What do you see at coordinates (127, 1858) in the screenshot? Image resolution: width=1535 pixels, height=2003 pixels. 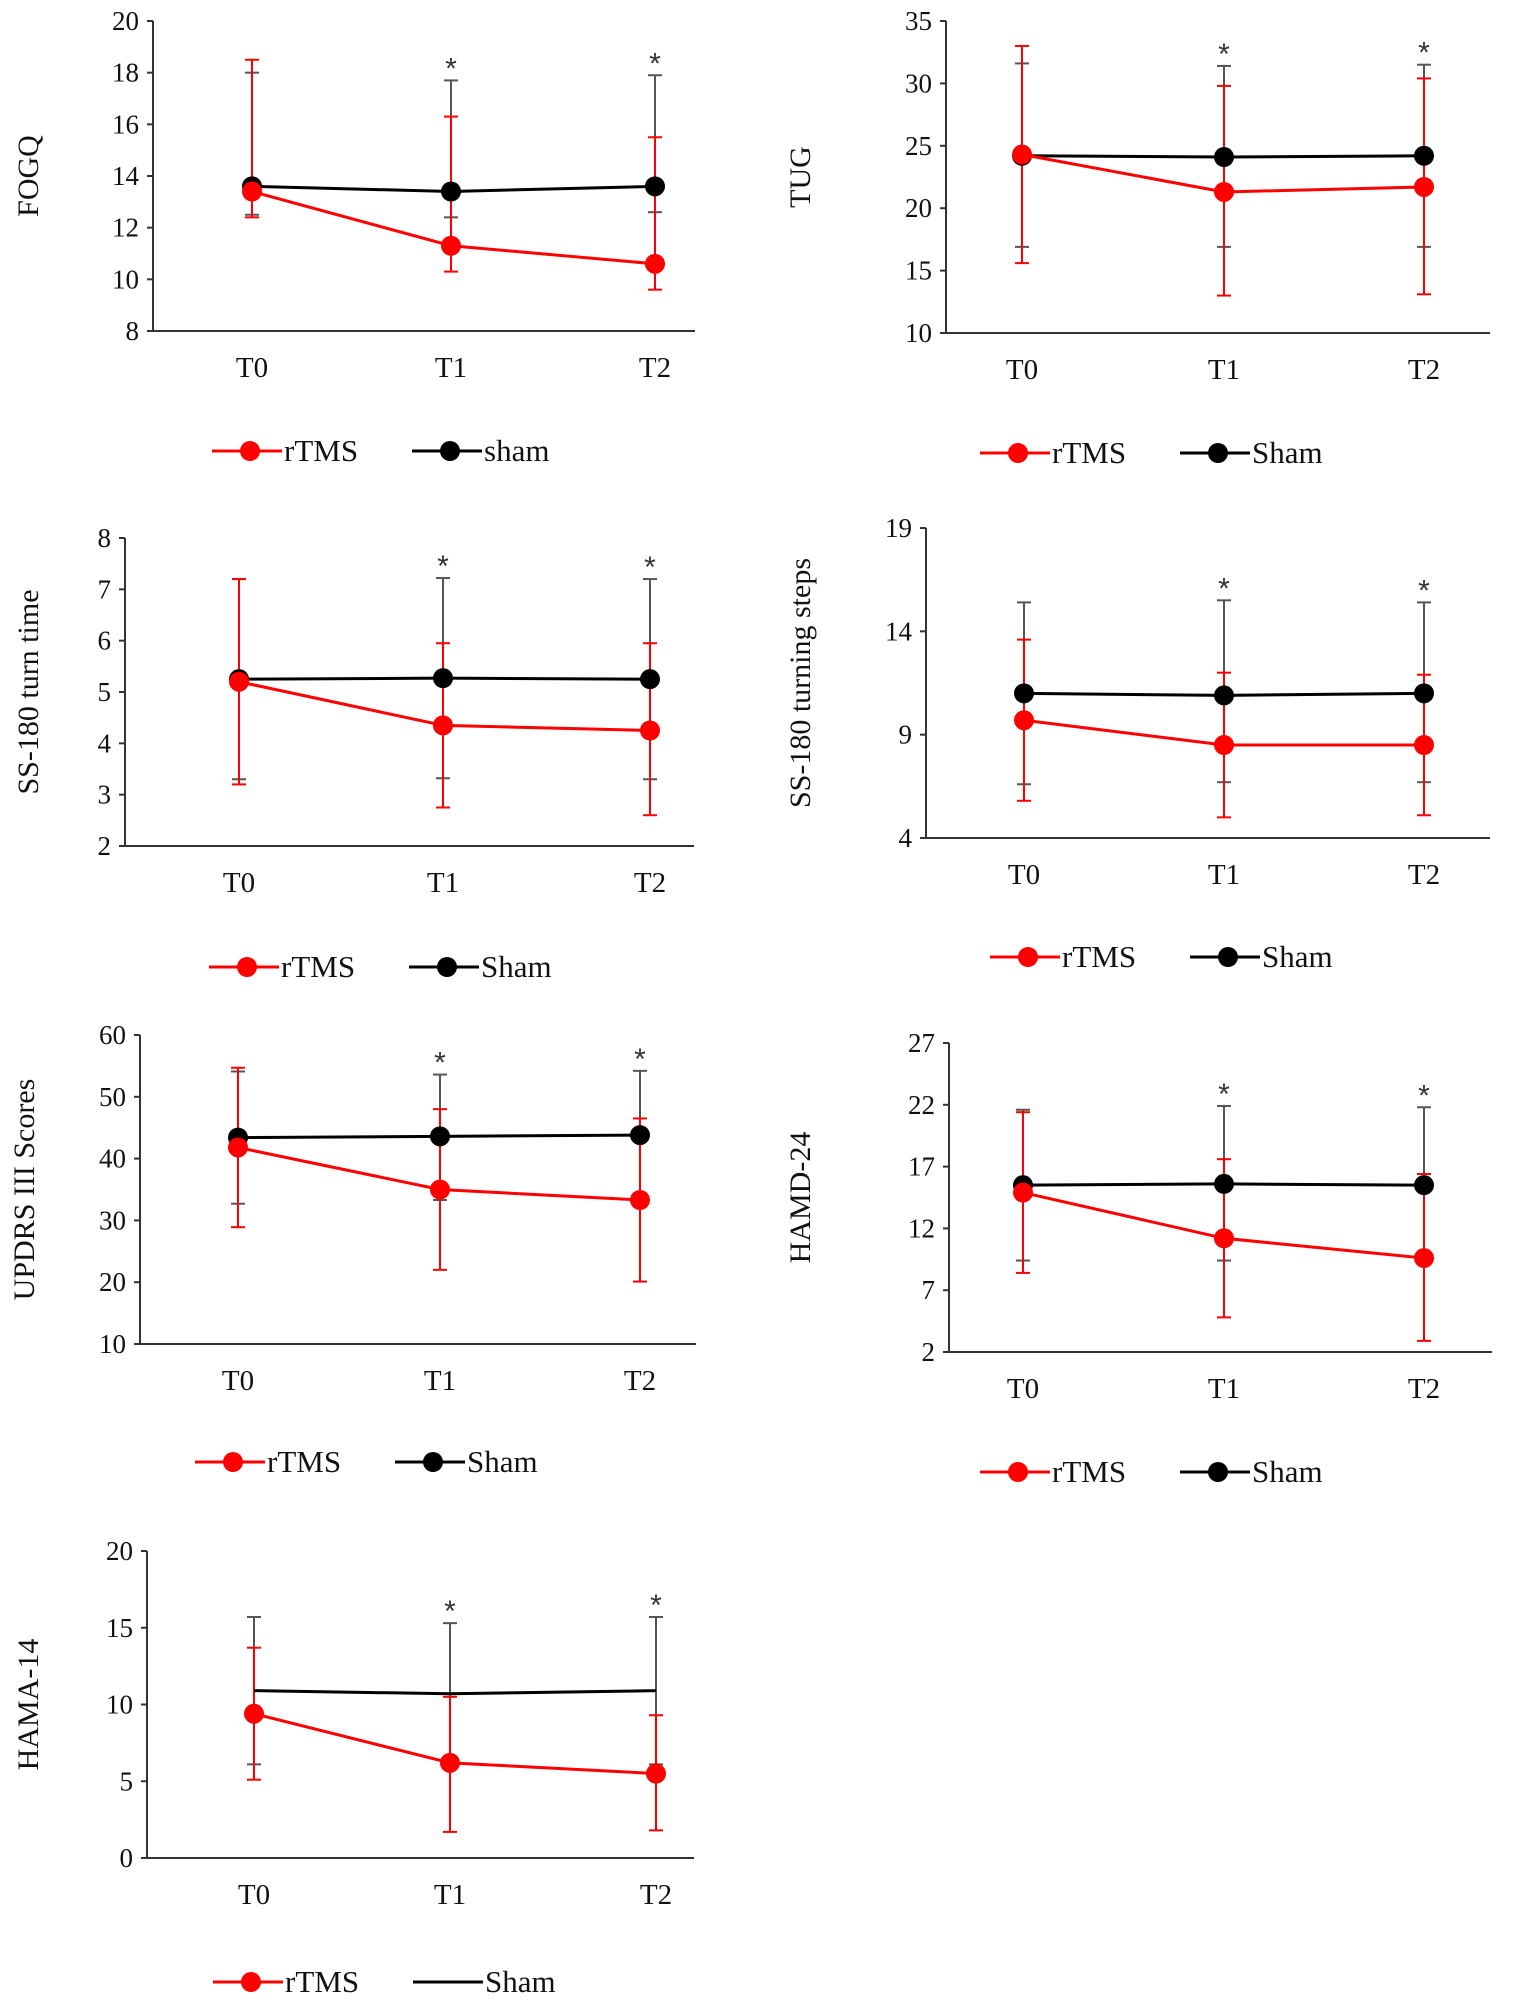 I see `y-tick-label: 0` at bounding box center [127, 1858].